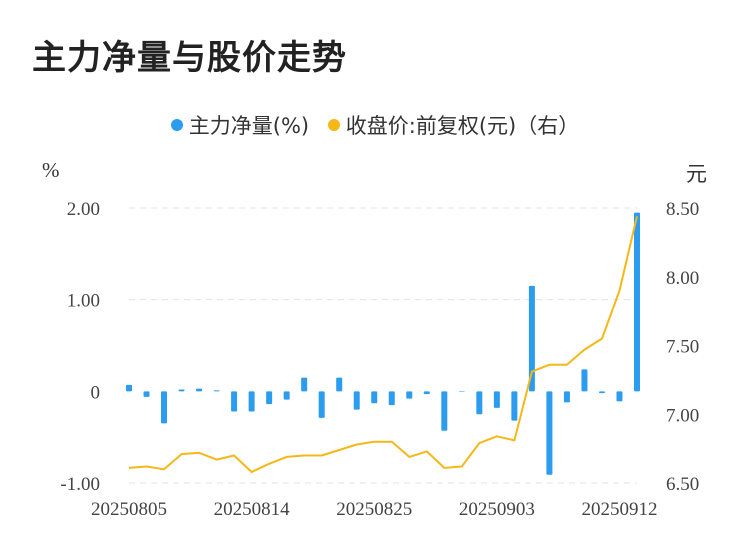  I want to click on legend-item-net-flow: 主力净量(%), so click(240, 125).